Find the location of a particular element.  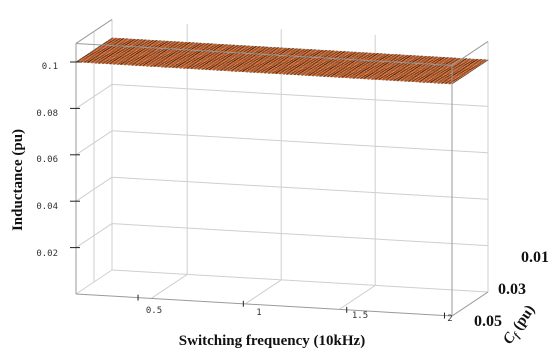

cf-tick-label: 0.03 is located at coordinates (512, 289).